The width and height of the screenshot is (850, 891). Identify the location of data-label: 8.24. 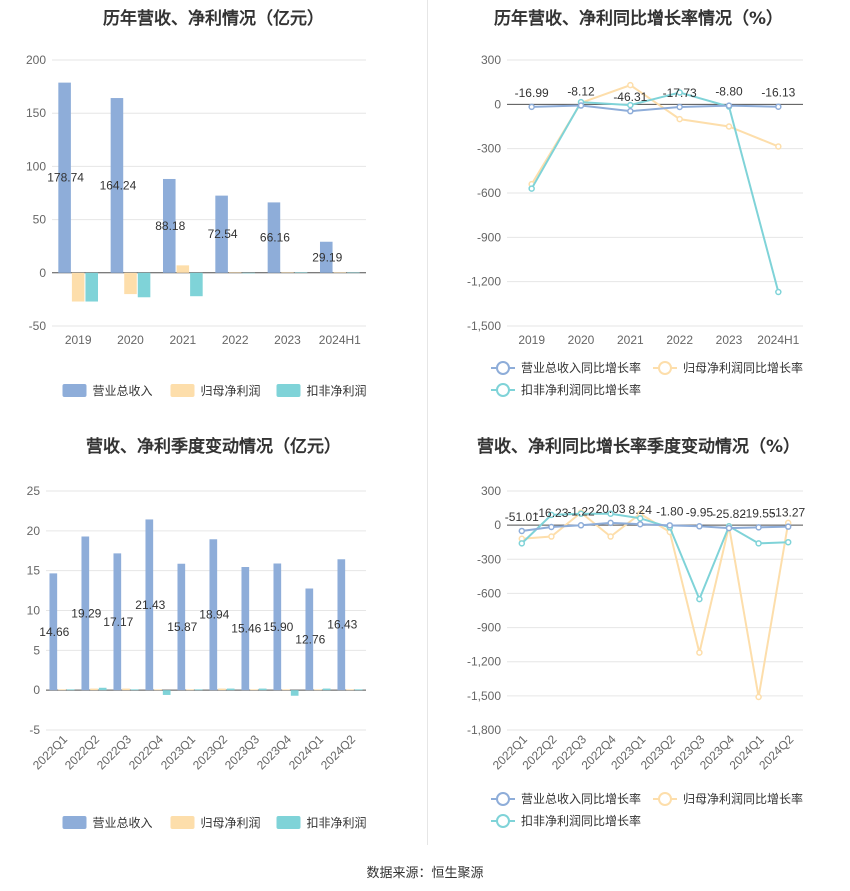
(641, 510).